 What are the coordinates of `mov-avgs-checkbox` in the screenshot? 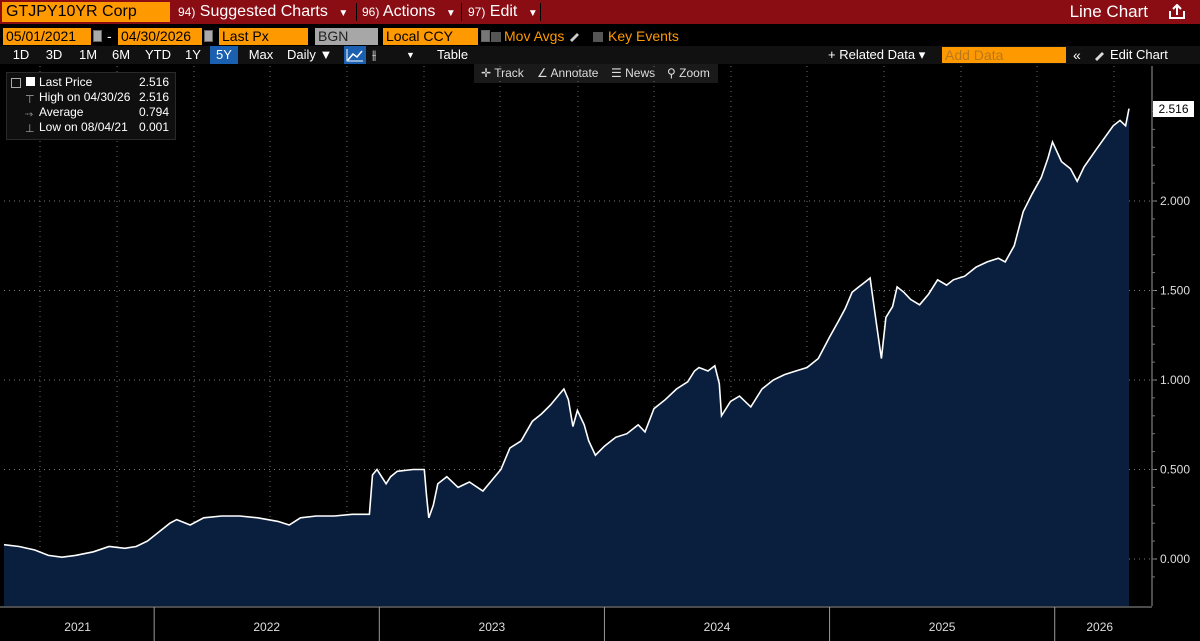 It's located at (496, 37).